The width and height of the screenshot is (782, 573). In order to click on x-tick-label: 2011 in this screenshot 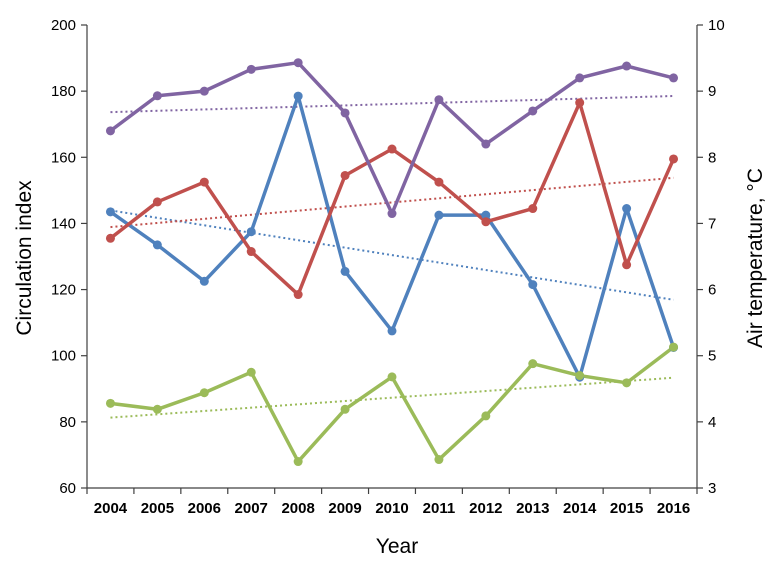, I will do `click(439, 508)`.